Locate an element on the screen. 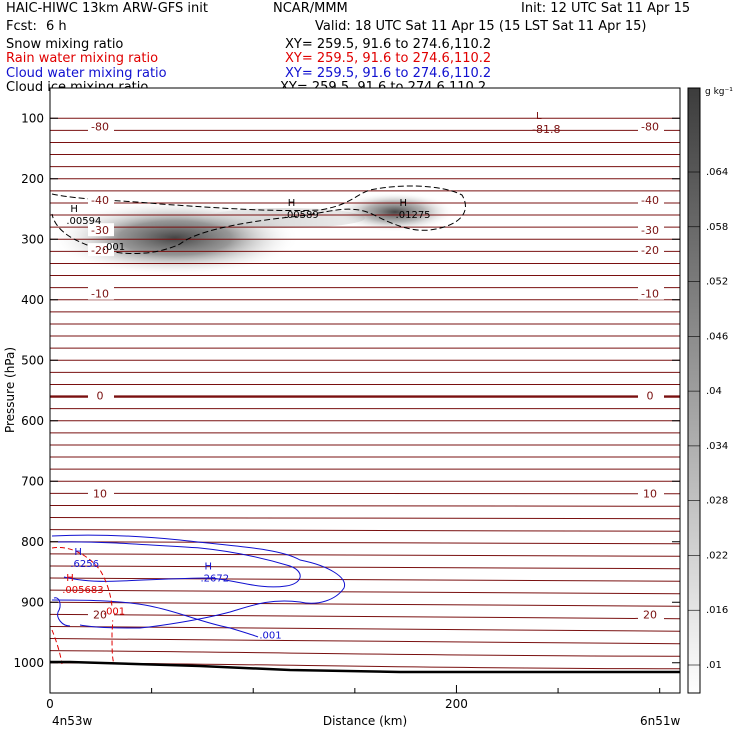 This screenshot has width=740, height=740. rain-maximum-label: .001 is located at coordinates (114, 611).